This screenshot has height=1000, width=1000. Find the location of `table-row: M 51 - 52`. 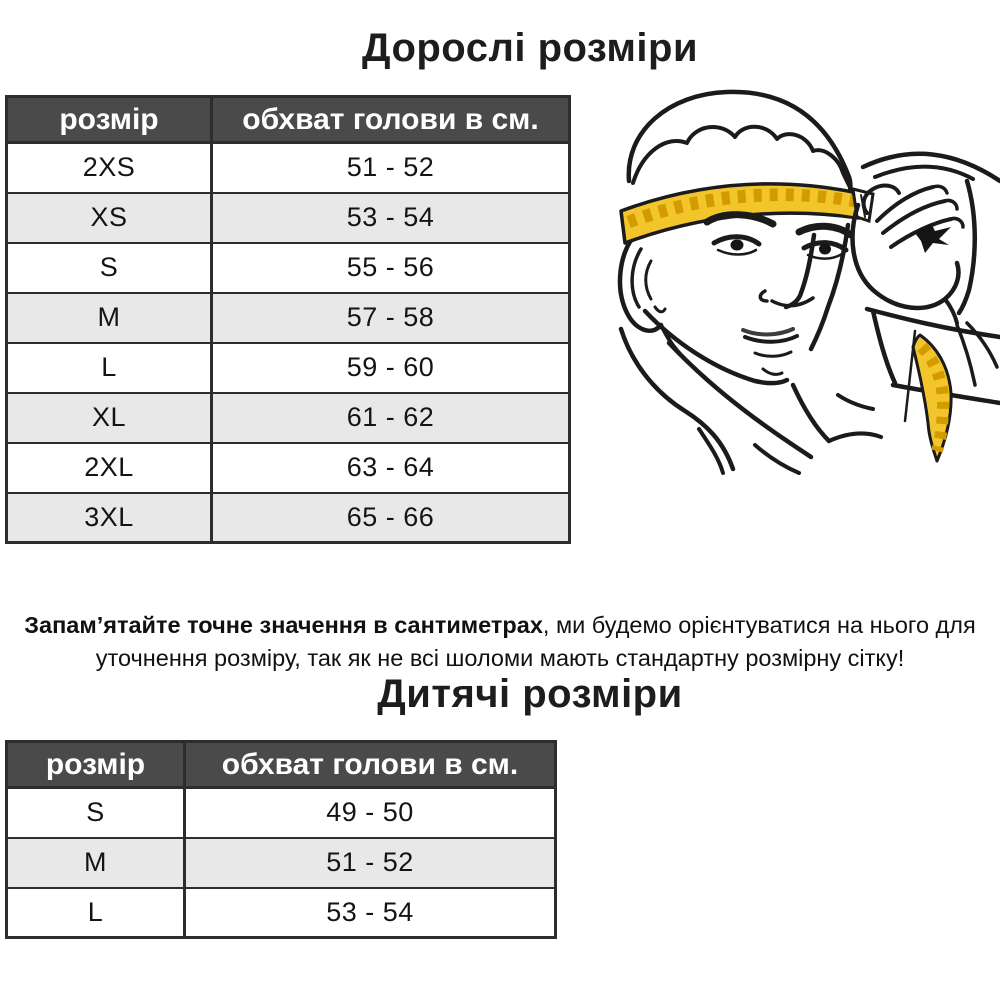

table-row: M 51 - 52 is located at coordinates (281, 862).